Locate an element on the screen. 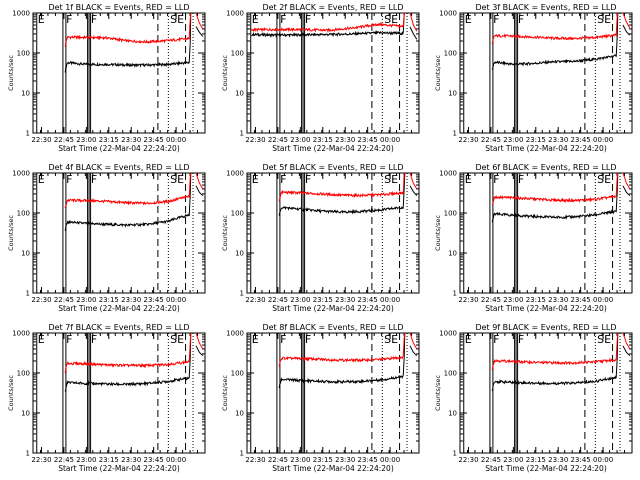 The image size is (640, 480). panel-title: Det 5f BLACK = Events, RED = LLD is located at coordinates (332, 167).